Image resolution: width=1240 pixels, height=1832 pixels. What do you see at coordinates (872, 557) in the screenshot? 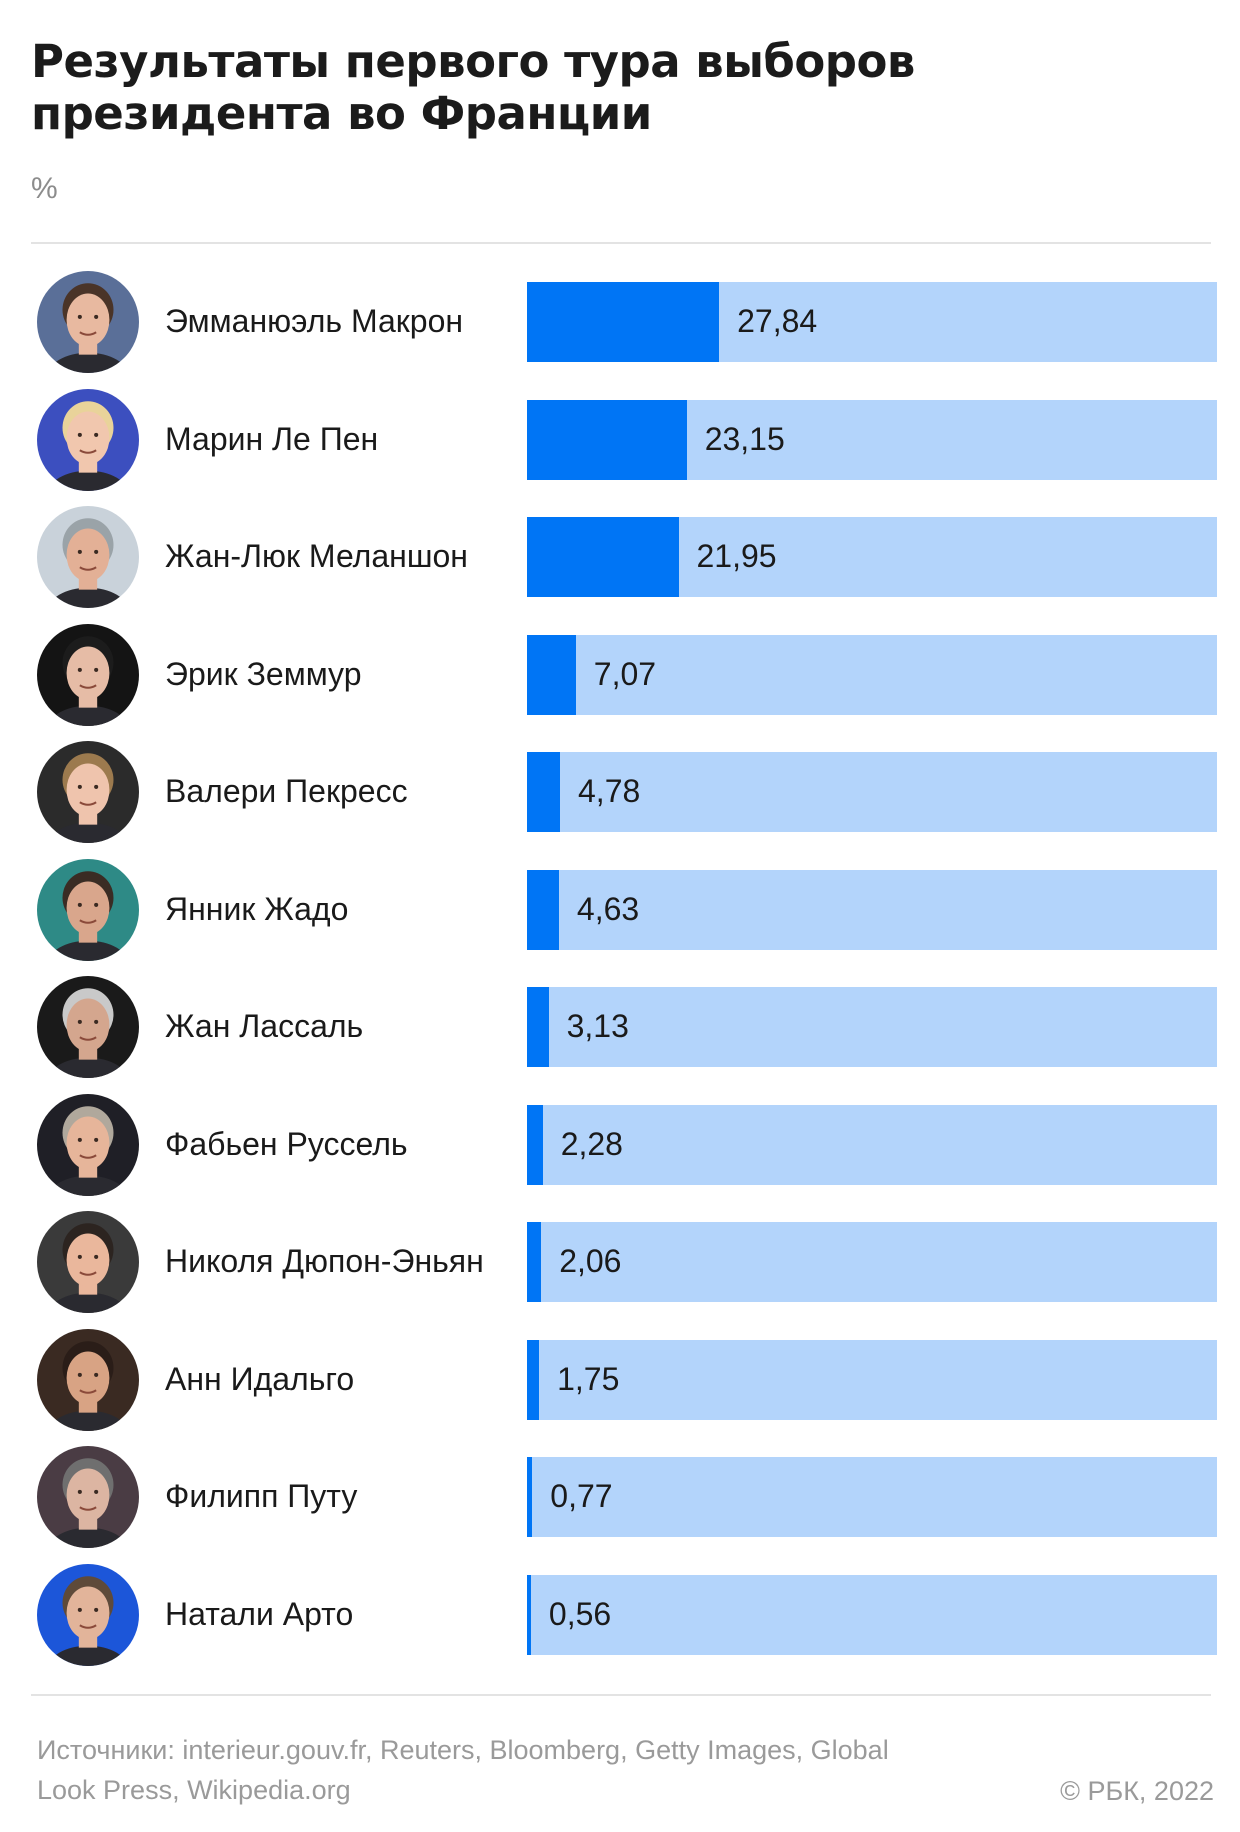
I see `bar-track: 21,95` at bounding box center [872, 557].